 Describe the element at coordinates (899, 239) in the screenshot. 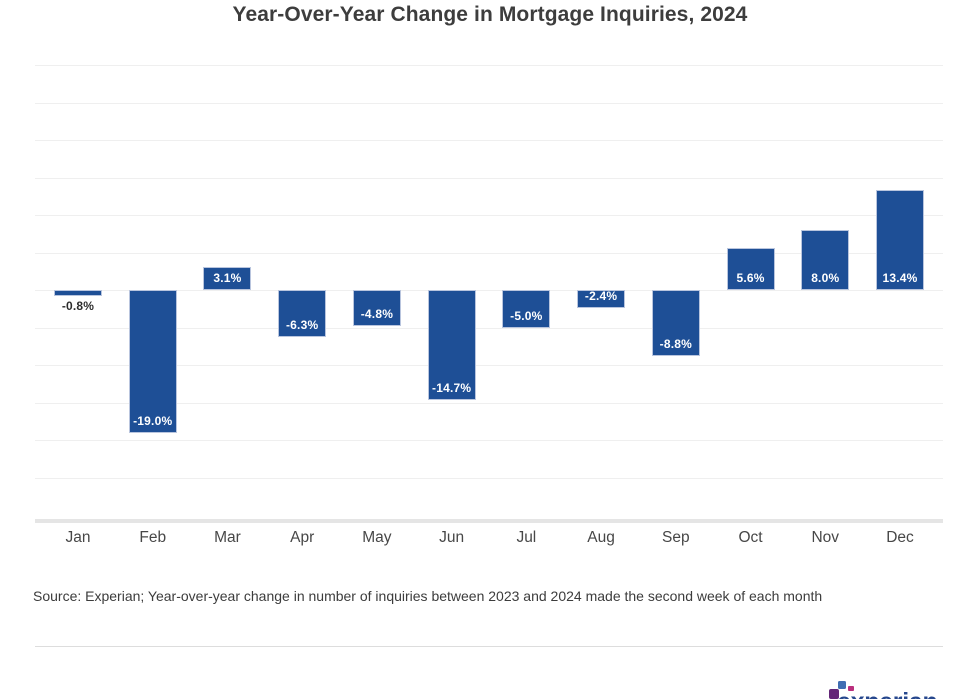

I see `bar-dec` at that location.